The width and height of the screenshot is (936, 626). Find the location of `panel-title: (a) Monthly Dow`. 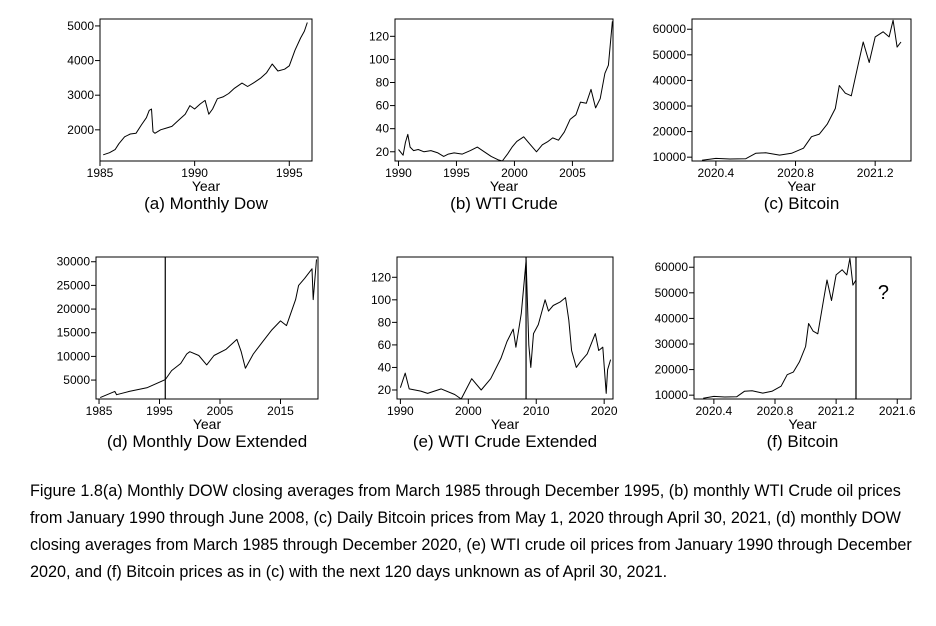

panel-title: (a) Monthly Dow is located at coordinates (206, 203).